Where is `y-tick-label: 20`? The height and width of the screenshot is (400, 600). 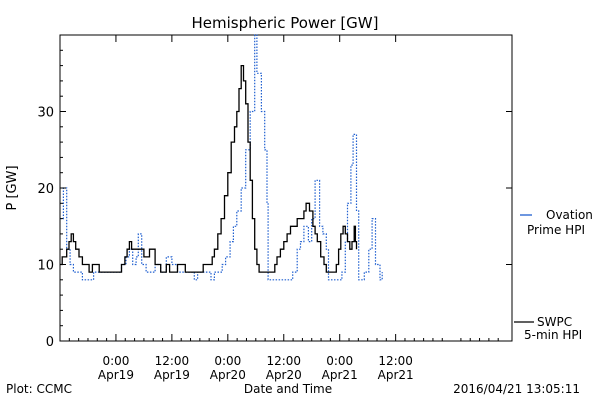
y-tick-label: 20 is located at coordinates (45, 189).